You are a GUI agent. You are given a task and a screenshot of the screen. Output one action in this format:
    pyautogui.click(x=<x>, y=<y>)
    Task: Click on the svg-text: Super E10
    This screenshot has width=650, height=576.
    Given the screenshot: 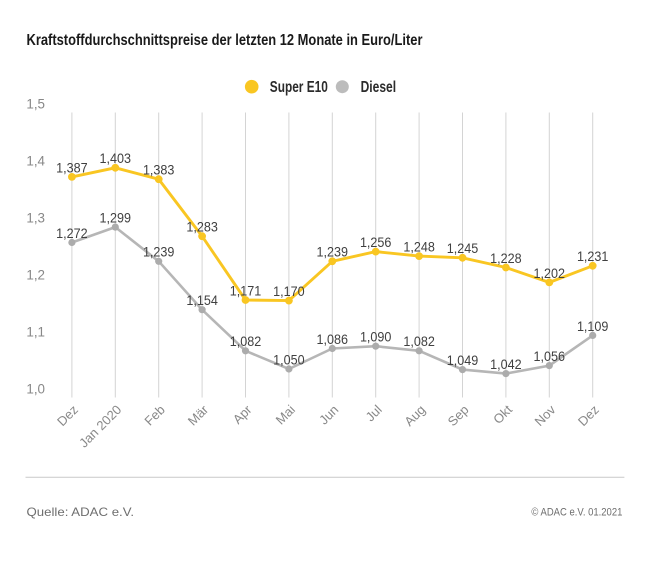 What is the action you would take?
    pyautogui.click(x=299, y=87)
    